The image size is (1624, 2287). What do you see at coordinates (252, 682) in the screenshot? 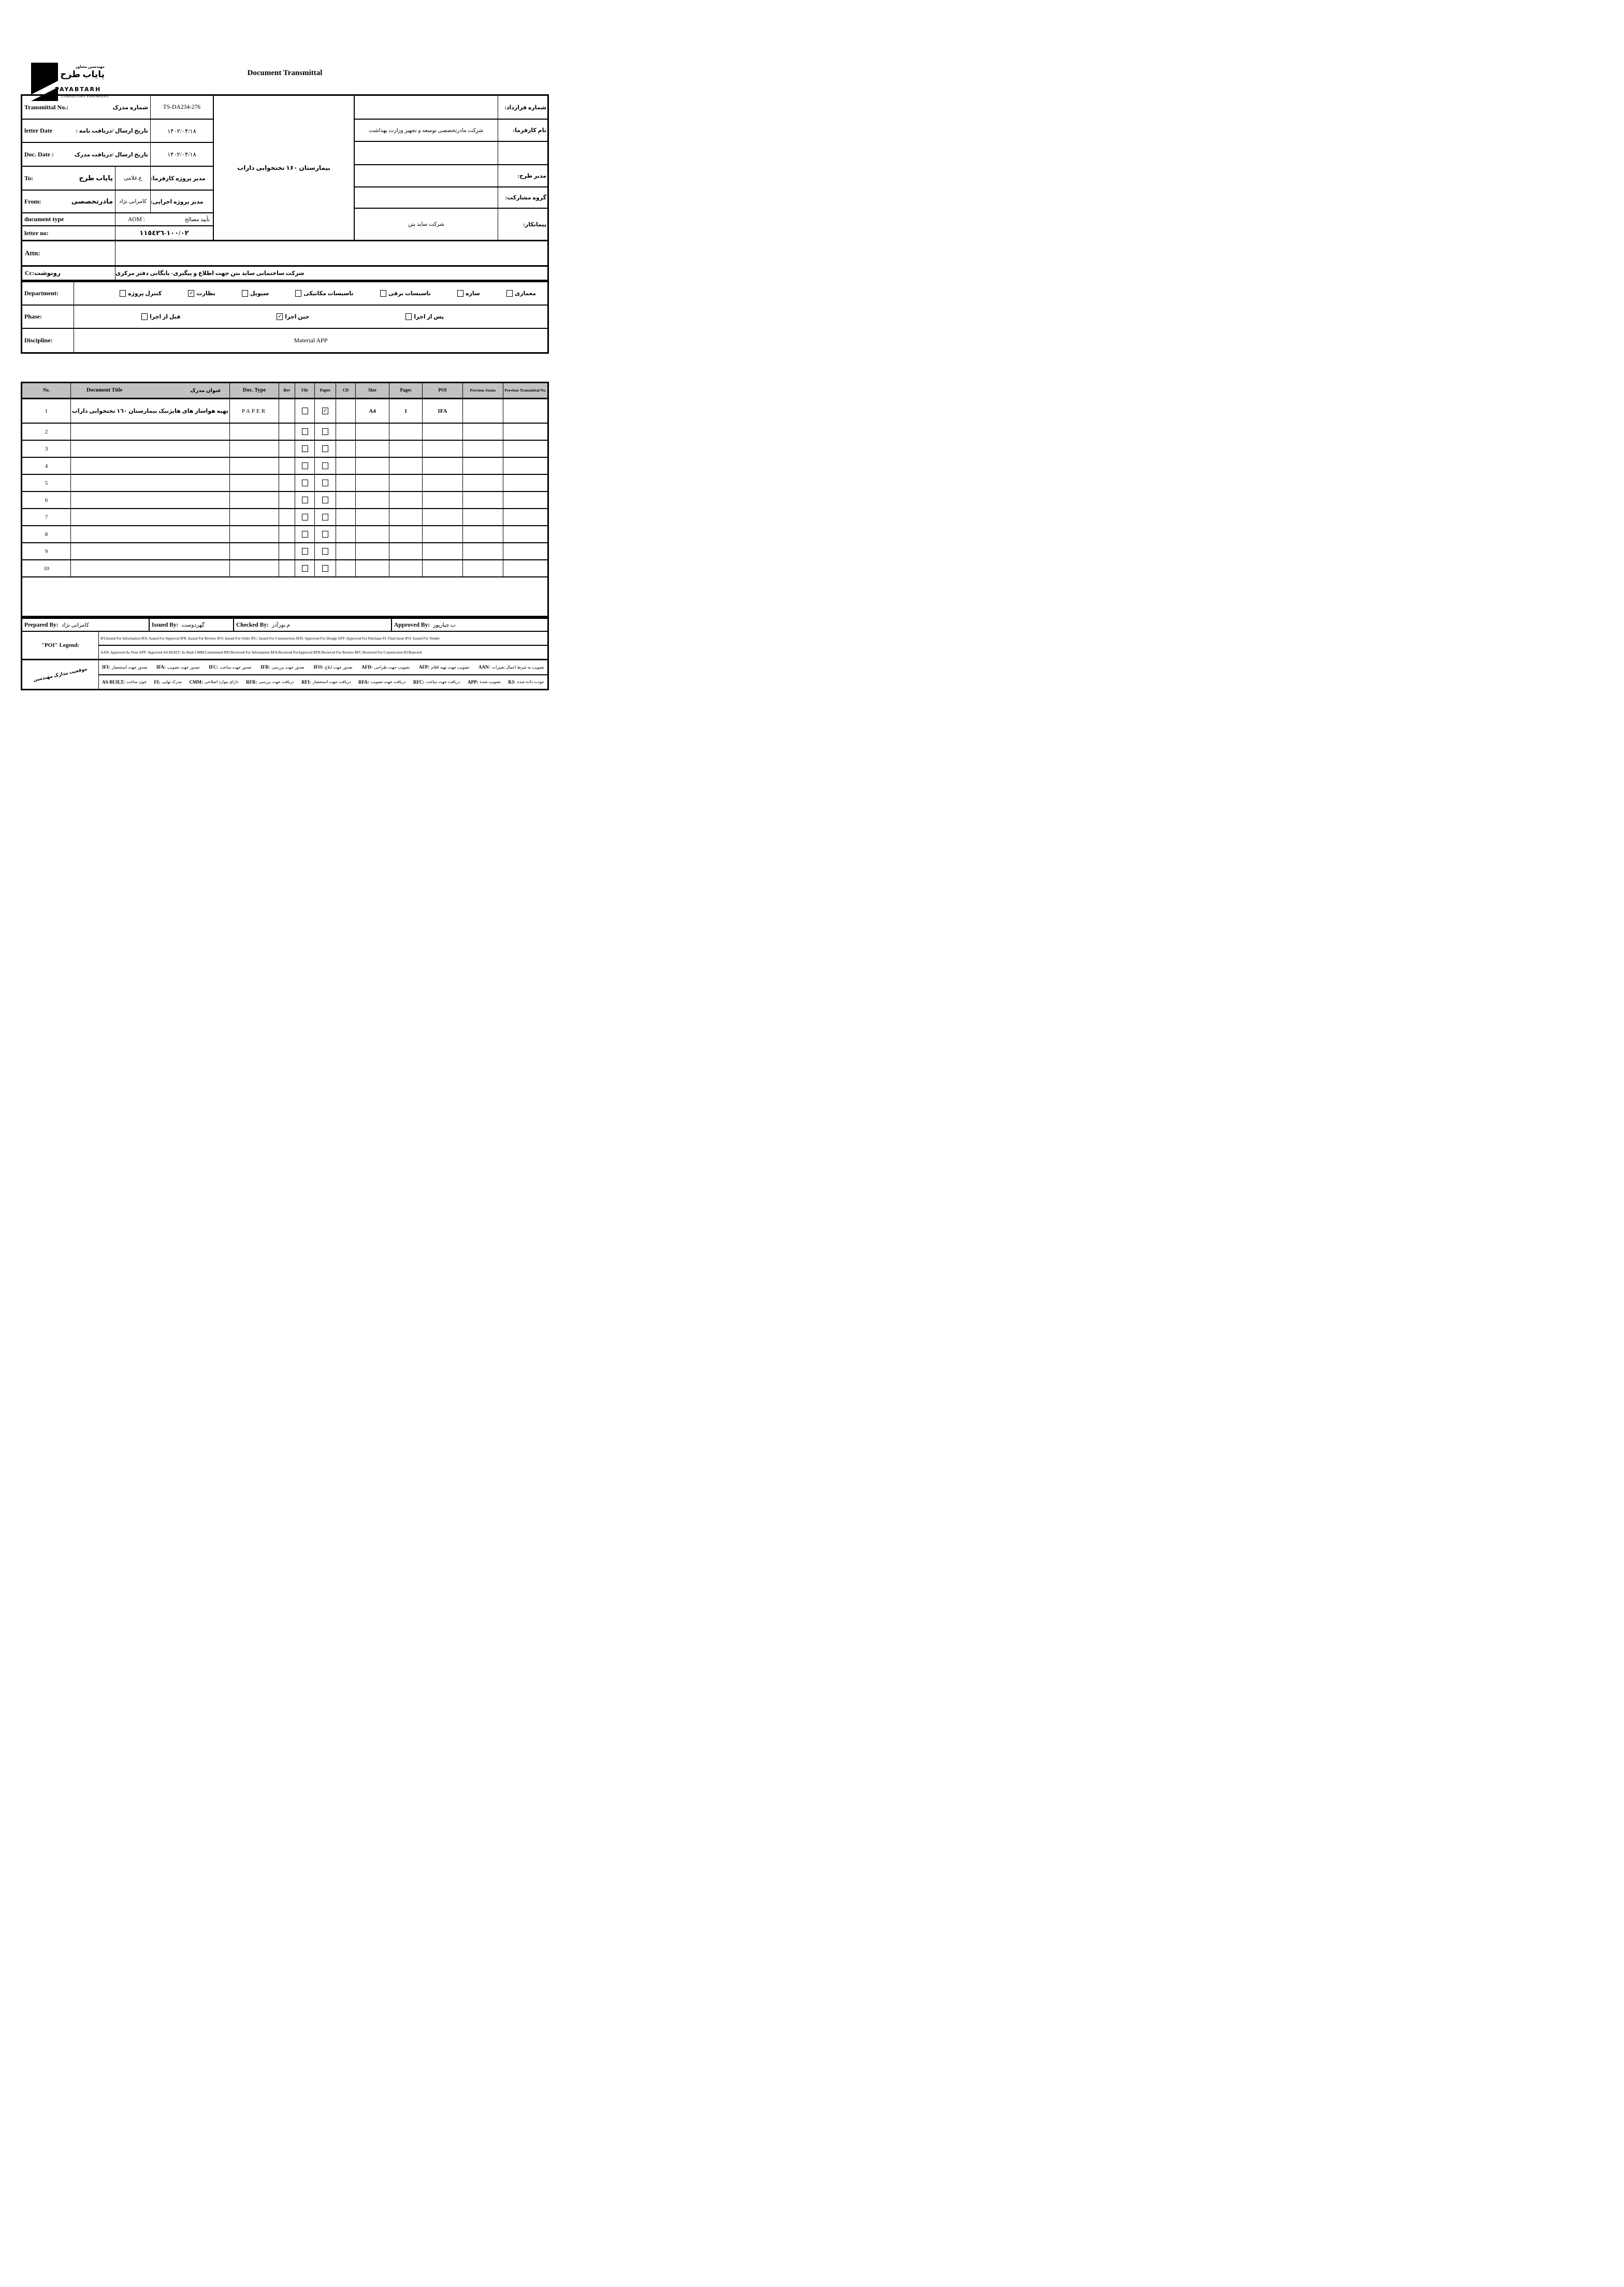
I see `legend-code: RFR:` at bounding box center [252, 682].